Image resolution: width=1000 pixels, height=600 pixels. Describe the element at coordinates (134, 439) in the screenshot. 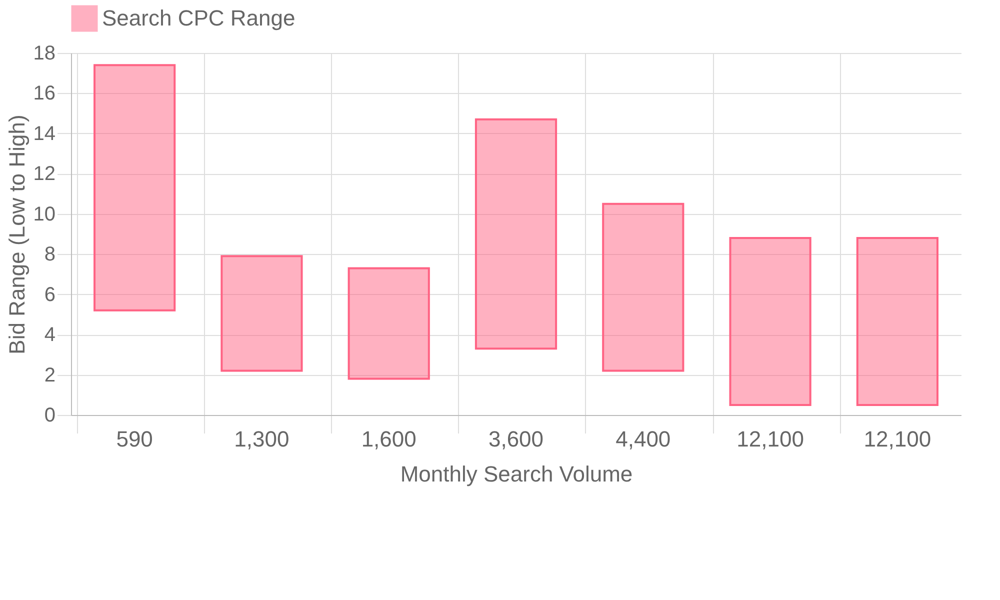

I see `x-tick-label: 590` at that location.